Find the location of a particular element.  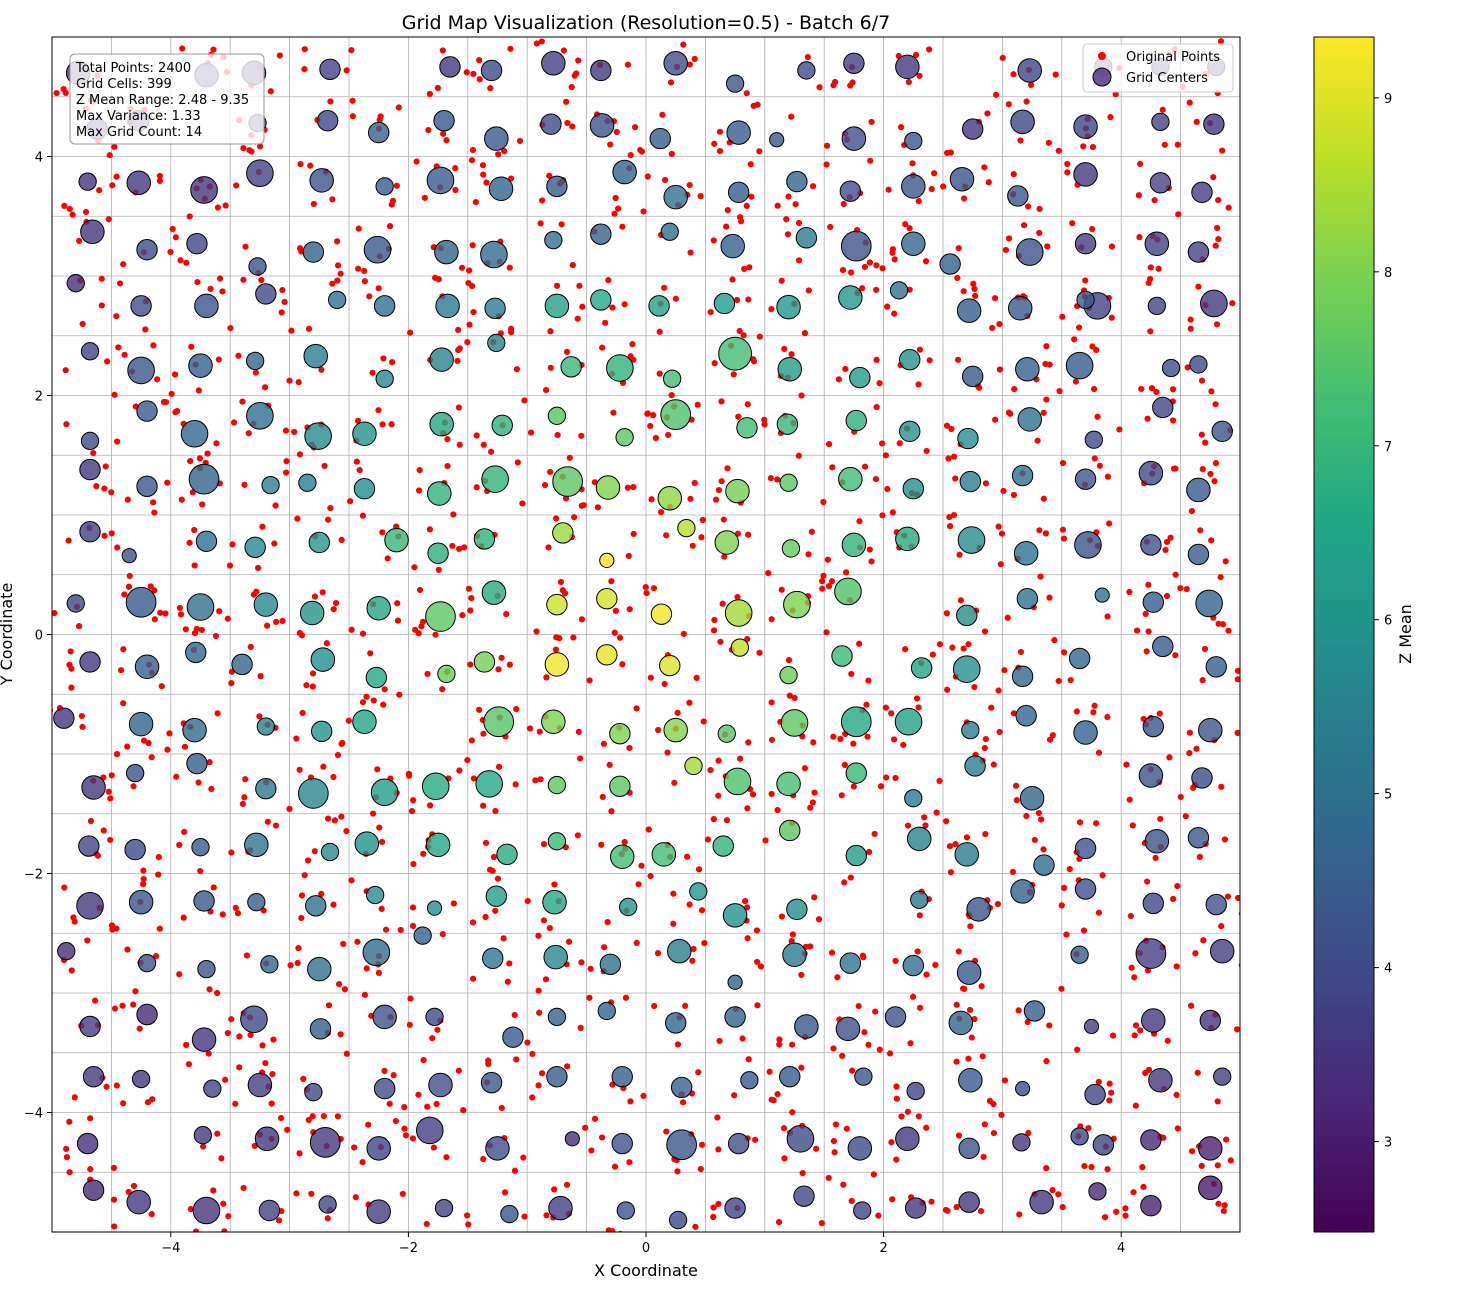

colorbar-tick-label: 5 is located at coordinates (1388, 795).